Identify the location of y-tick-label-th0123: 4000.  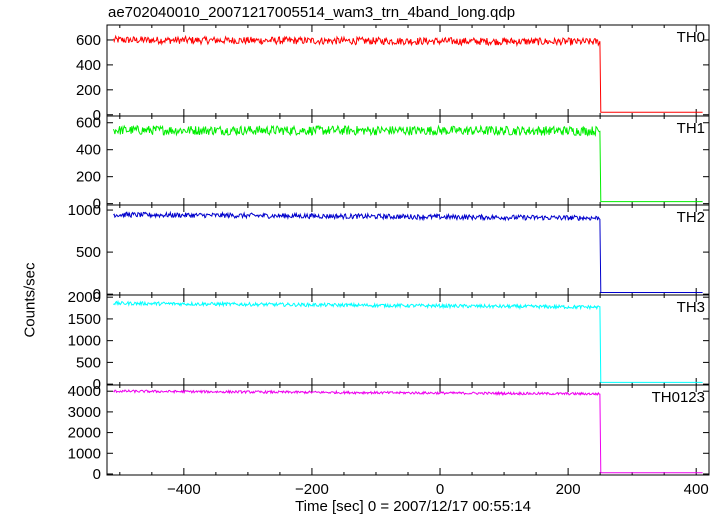
(84, 391).